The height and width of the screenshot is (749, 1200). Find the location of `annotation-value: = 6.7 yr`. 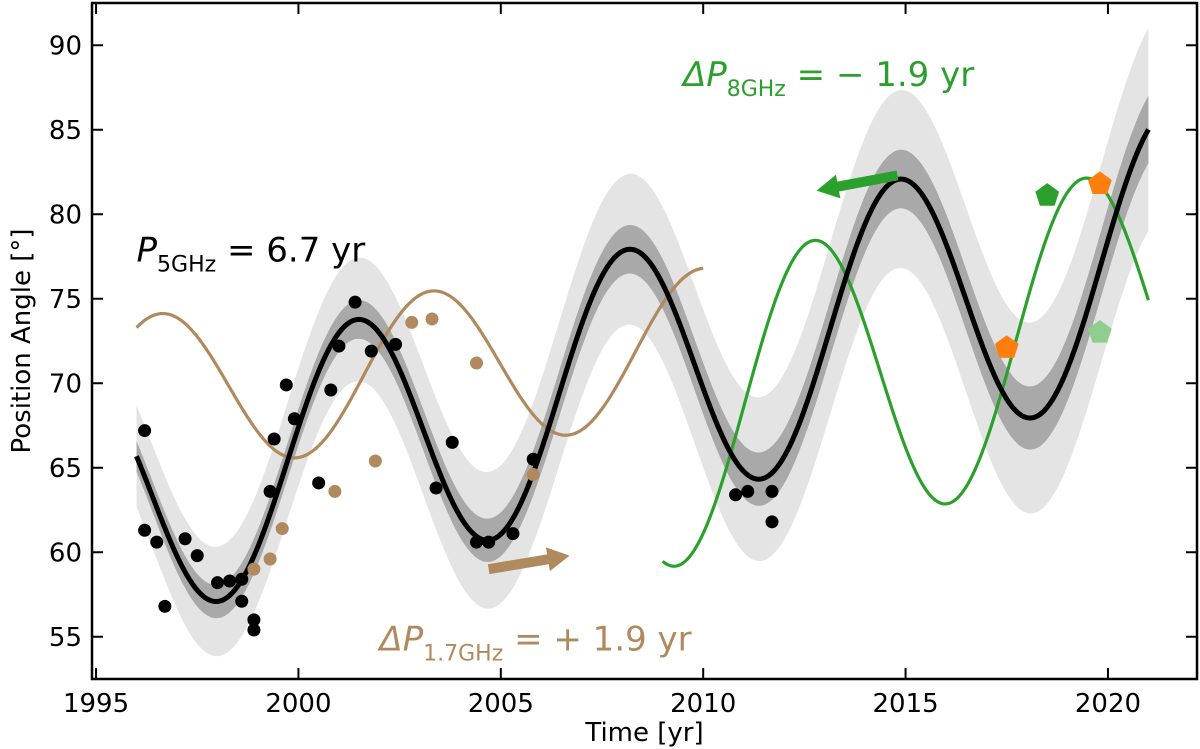

annotation-value: = 6.7 yr is located at coordinates (290, 251).